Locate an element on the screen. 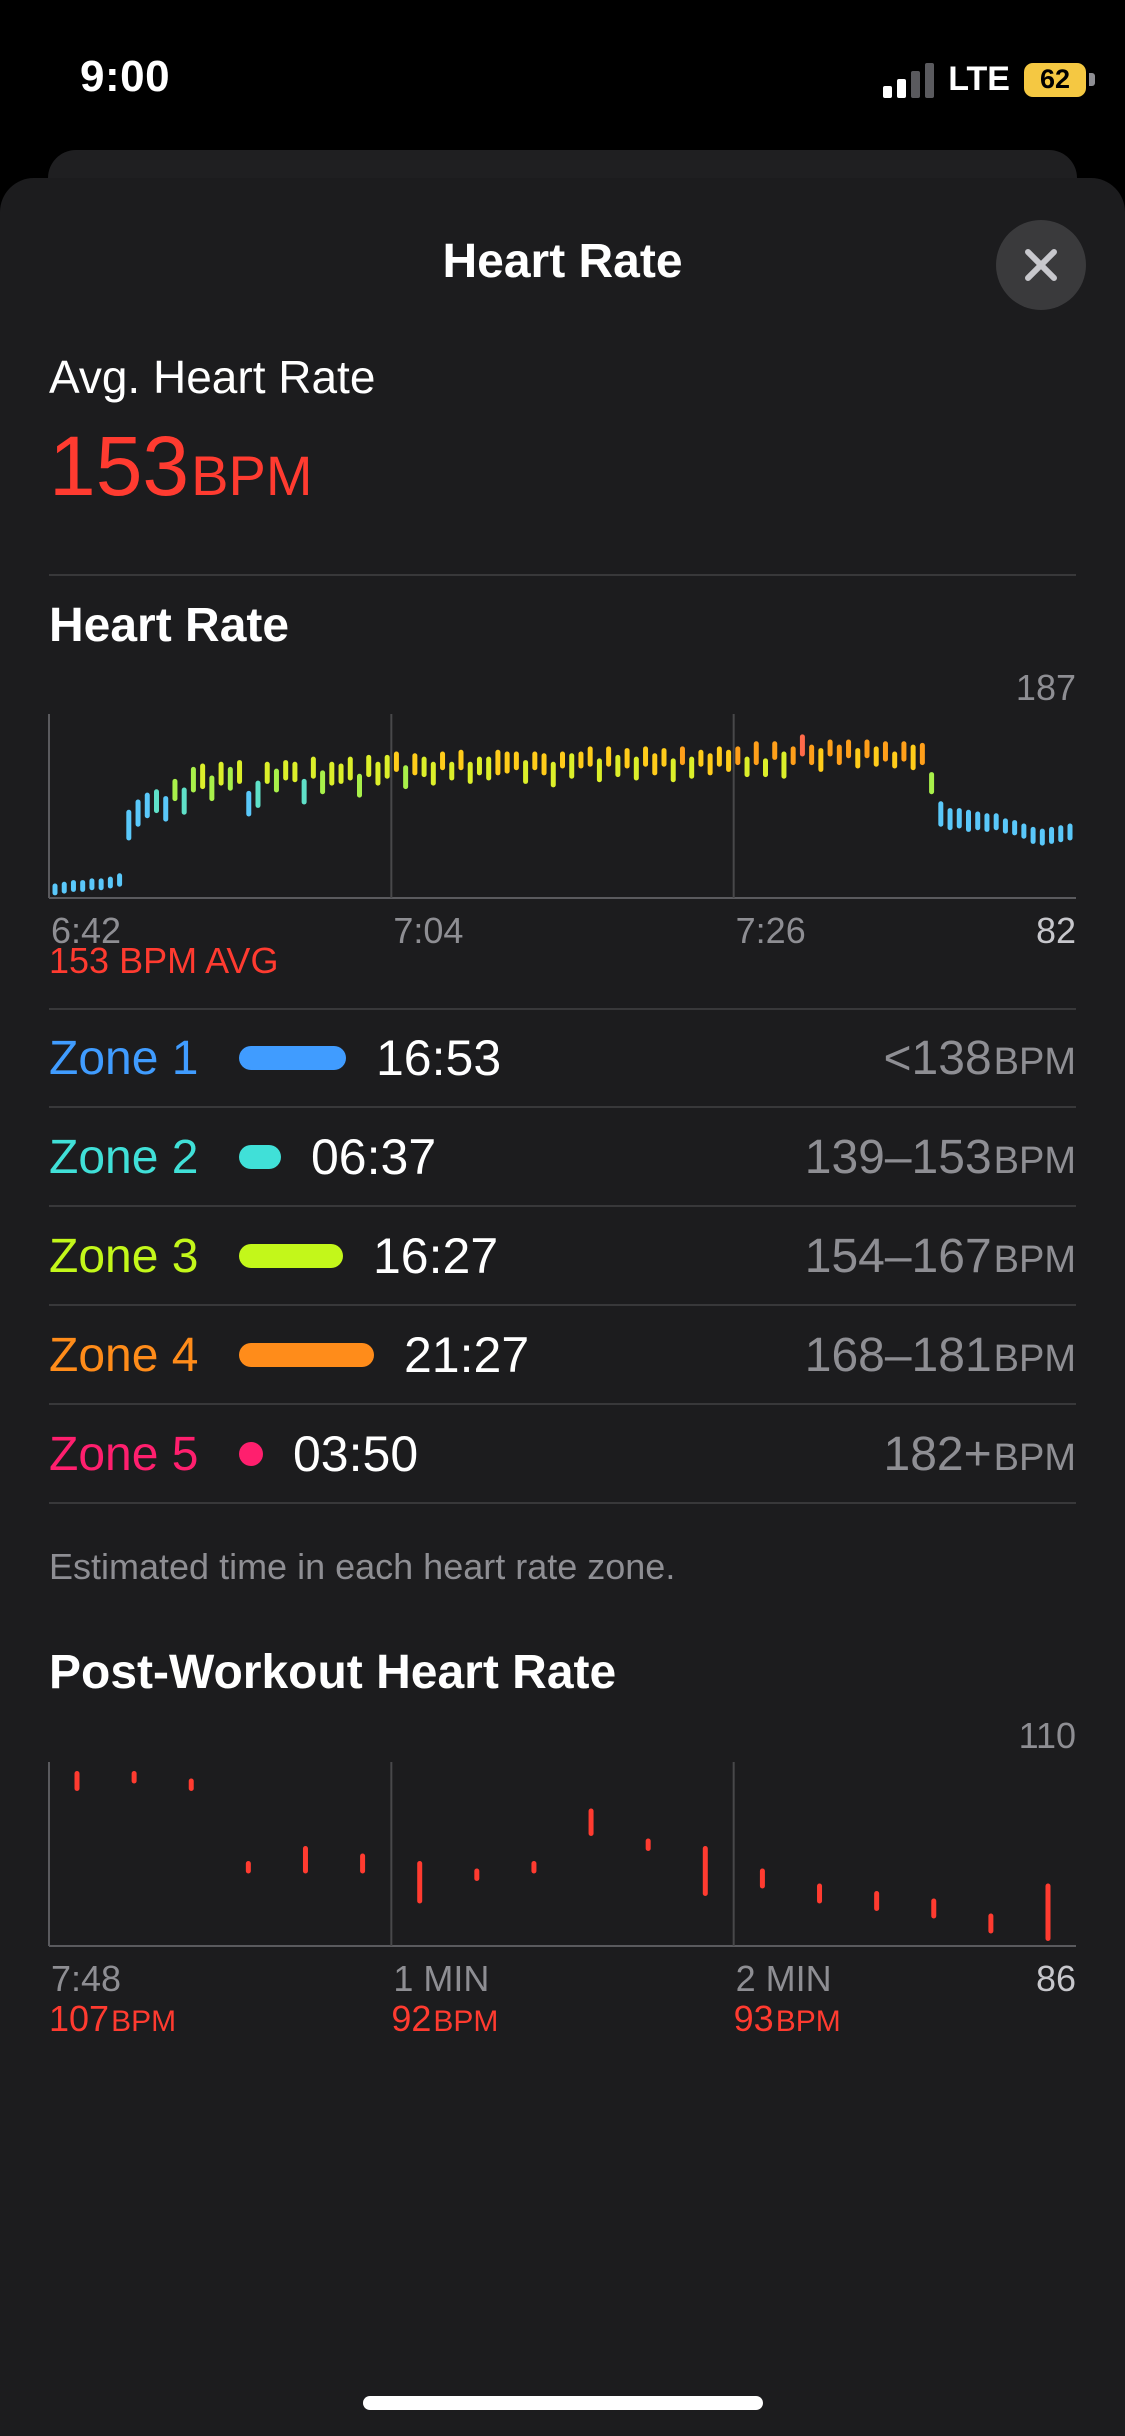 This screenshot has width=1125, height=2436. zone-range-value: 182+ is located at coordinates (937, 1454).